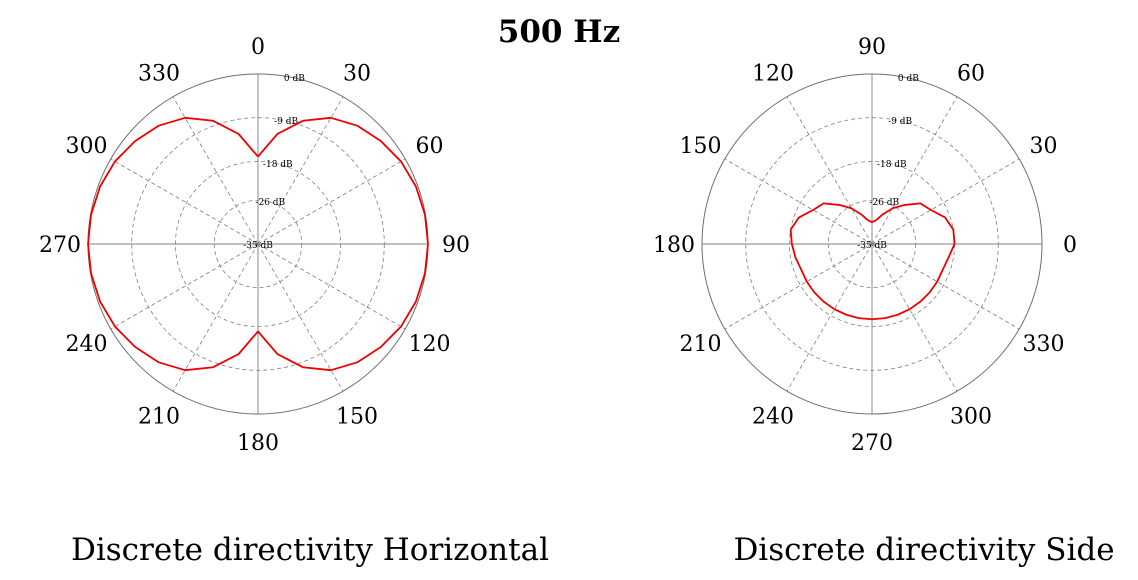 The image size is (1138, 580). I want to click on chart-title-horizontal: Discrete directivity Horizontal, so click(310, 550).